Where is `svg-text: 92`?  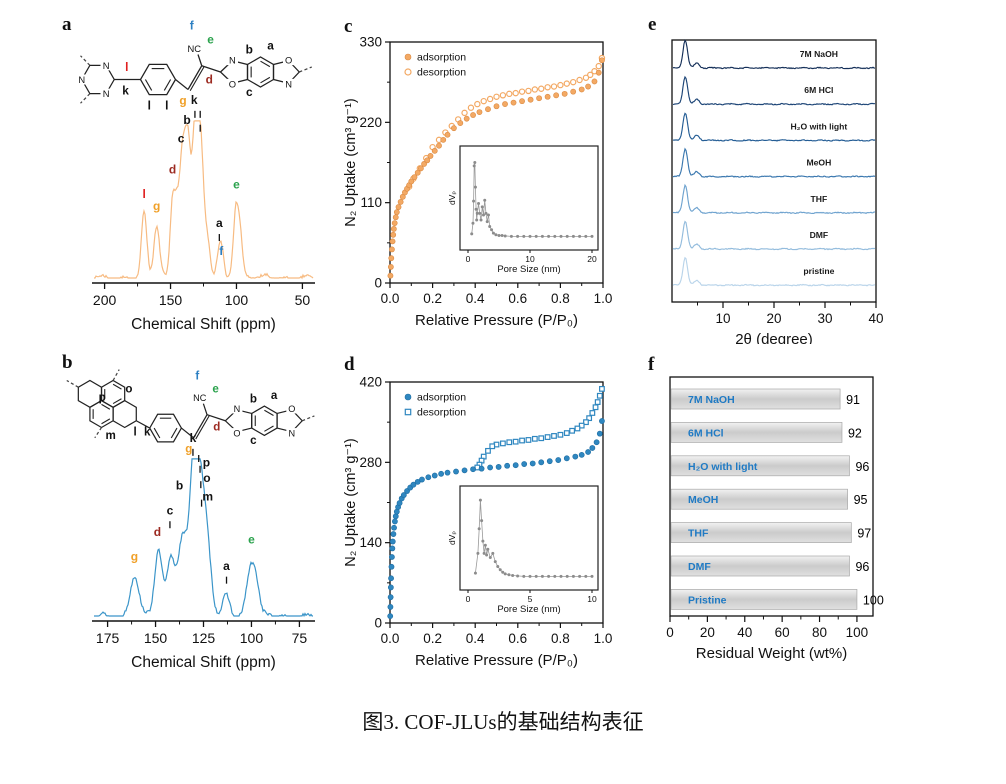 svg-text: 92 is located at coordinates (855, 433).